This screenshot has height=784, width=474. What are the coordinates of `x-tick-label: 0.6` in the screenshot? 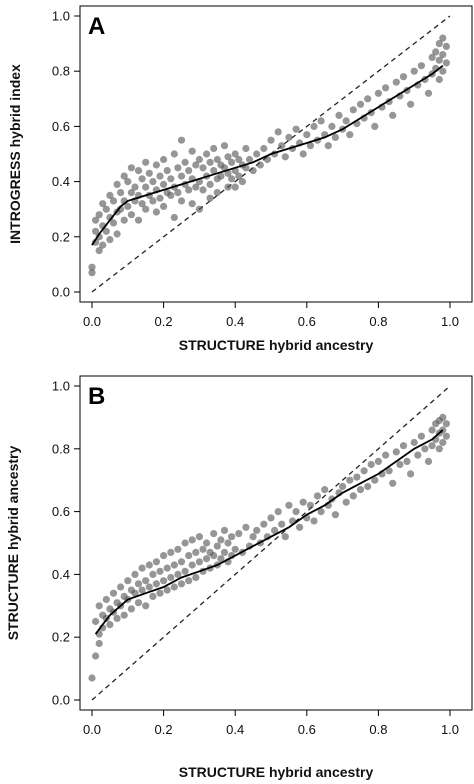 It's located at (307, 321).